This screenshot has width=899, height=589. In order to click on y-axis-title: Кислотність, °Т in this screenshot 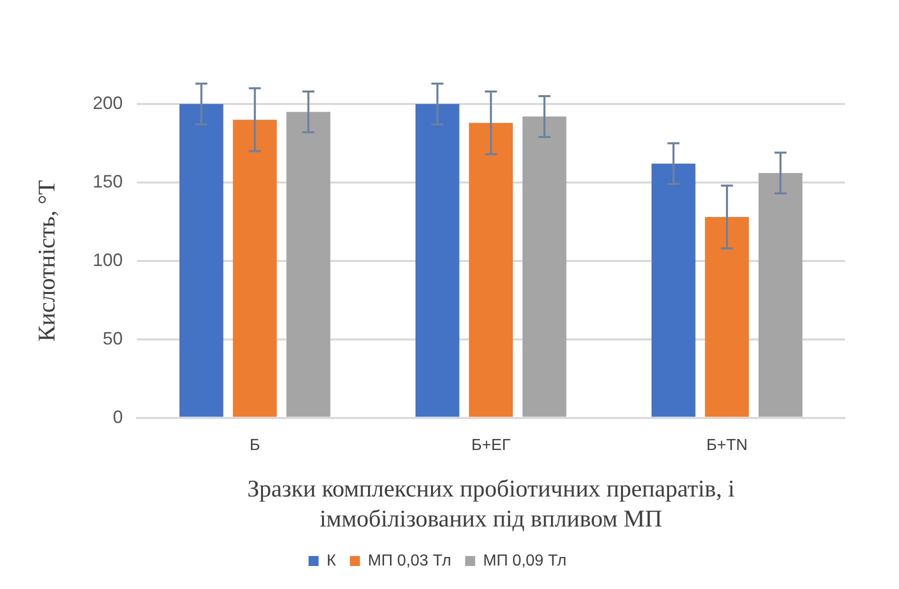, I will do `click(47, 261)`.